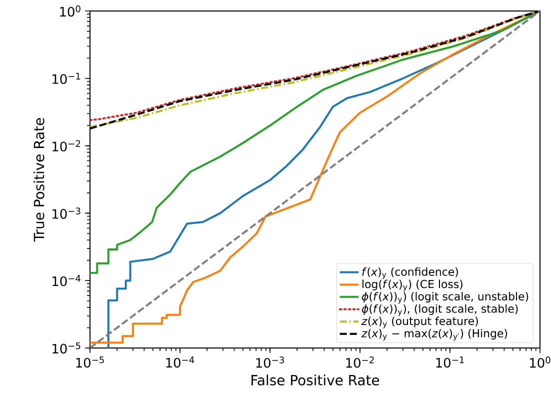 This screenshot has height=414, width=551. I want to click on y-axis-title: True Positive Rate, so click(39, 180).